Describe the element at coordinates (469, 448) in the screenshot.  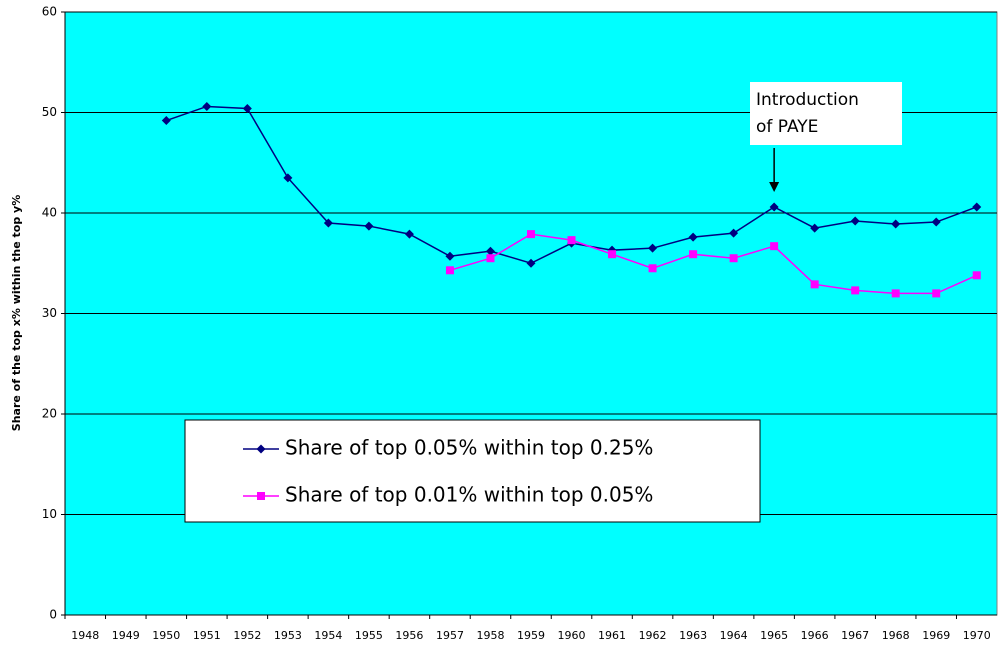
I see `legend-label: Share of top 0.05% within top 0.25%` at that location.